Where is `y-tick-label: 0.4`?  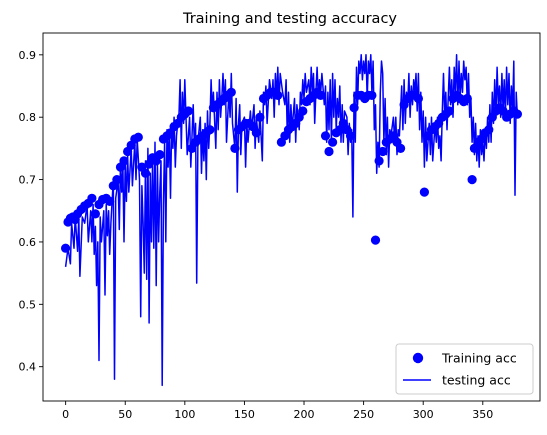
y-tick-label: 0.4 is located at coordinates (28, 367).